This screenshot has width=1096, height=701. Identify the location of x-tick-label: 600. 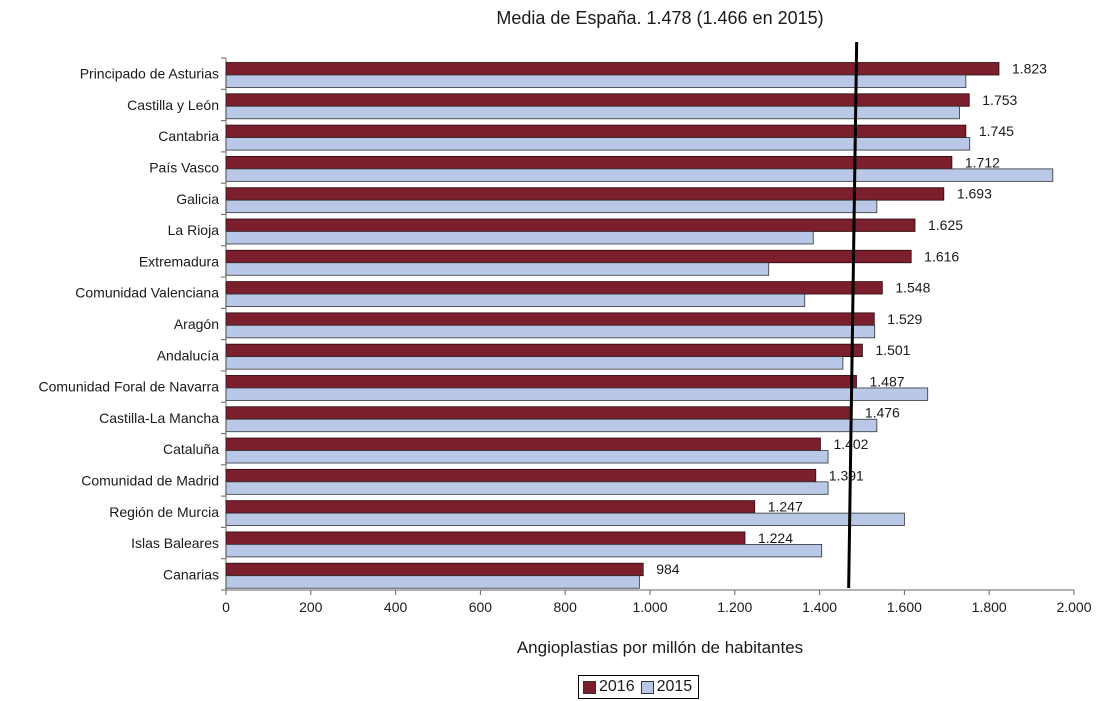
(481, 607).